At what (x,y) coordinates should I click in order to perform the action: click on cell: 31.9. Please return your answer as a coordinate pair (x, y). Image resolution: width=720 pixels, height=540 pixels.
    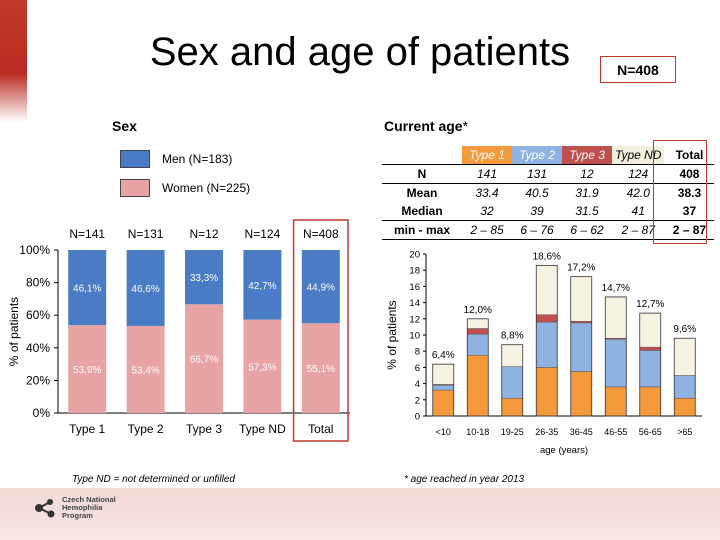
    Looking at the image, I should click on (587, 193).